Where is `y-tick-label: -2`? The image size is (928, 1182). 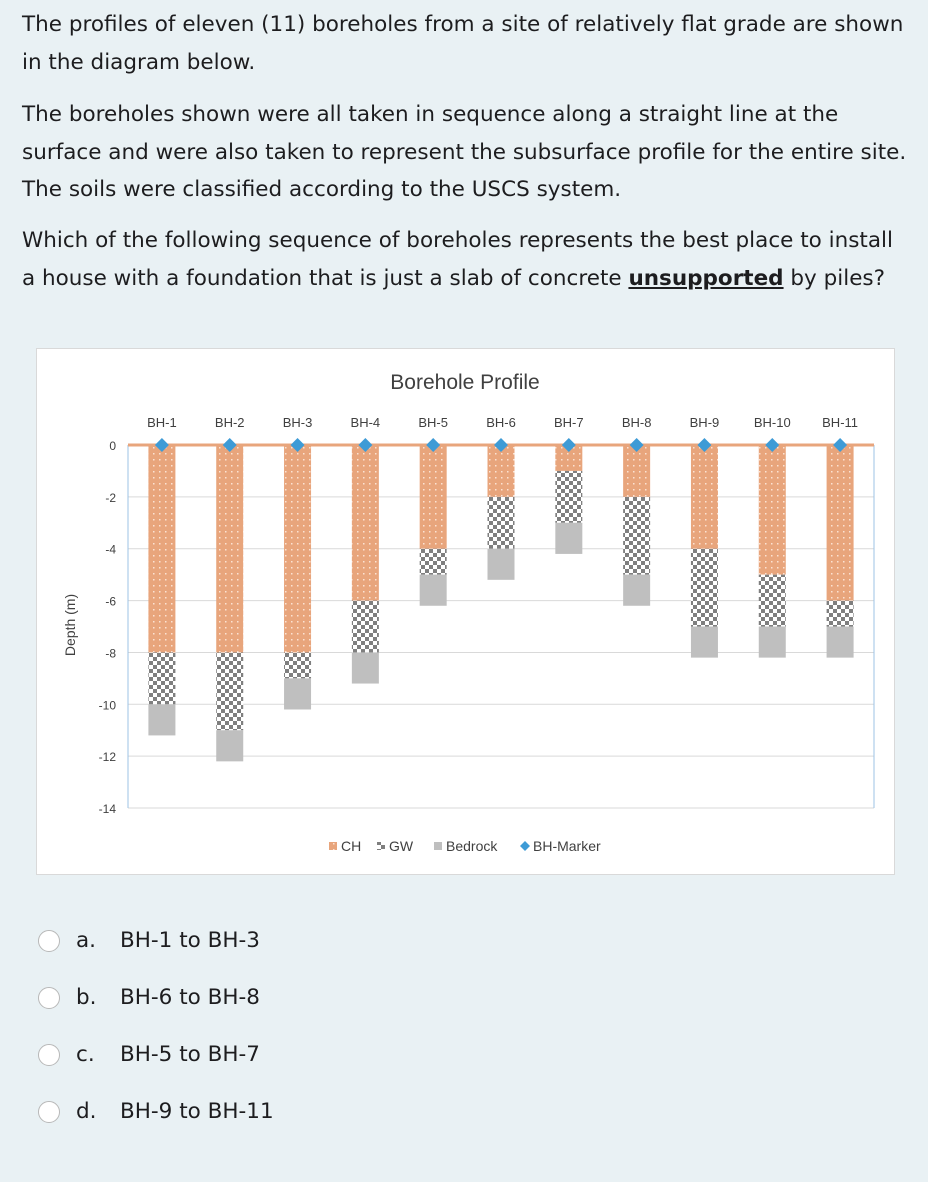 y-tick-label: -2 is located at coordinates (110, 498).